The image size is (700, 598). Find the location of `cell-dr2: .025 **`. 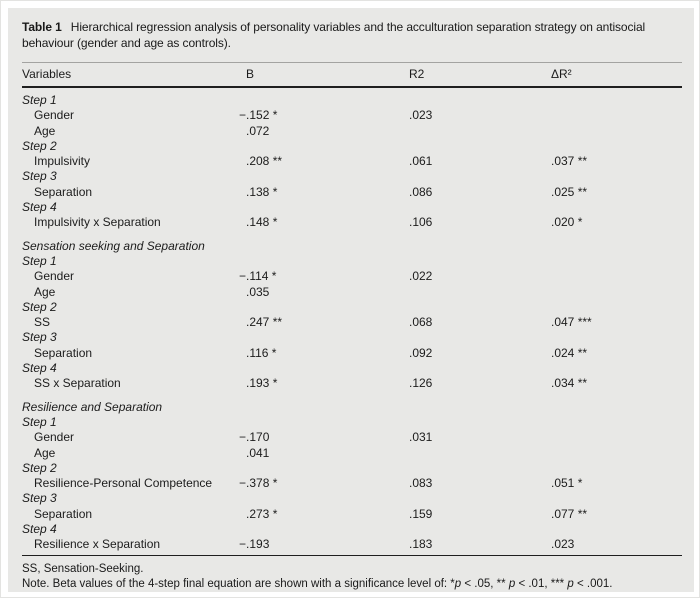

cell-dr2: .025 ** is located at coordinates (569, 191).